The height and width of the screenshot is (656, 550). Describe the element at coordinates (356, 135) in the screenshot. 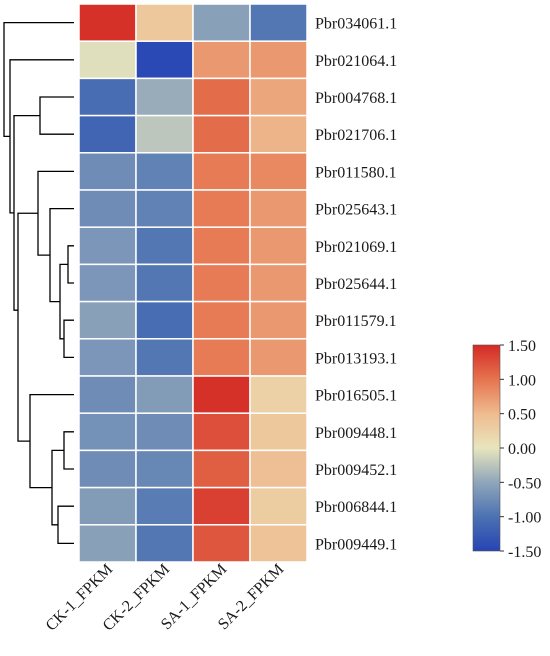

I see `row-label: Pbr021706.1` at that location.